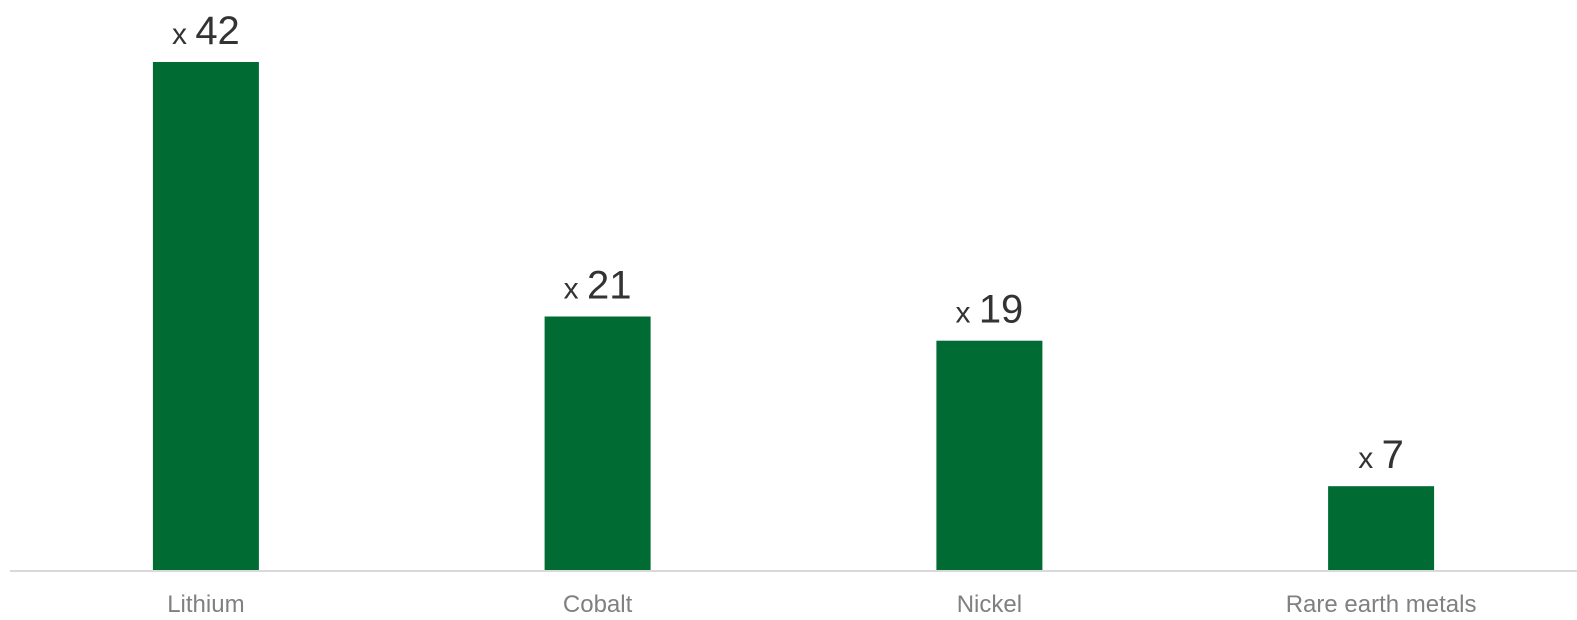 The width and height of the screenshot is (1577, 620). I want to click on data-label-value: 21, so click(609, 286).